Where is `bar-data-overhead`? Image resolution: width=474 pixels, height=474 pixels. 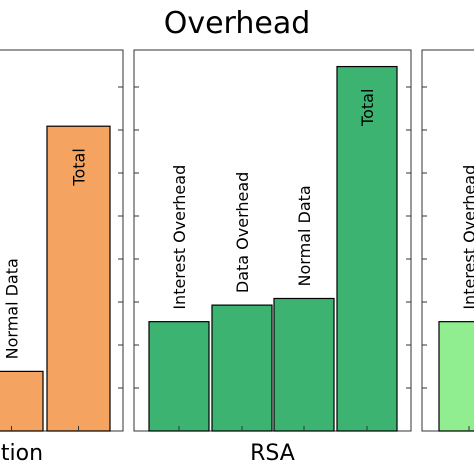 bar-data-overhead is located at coordinates (242, 368).